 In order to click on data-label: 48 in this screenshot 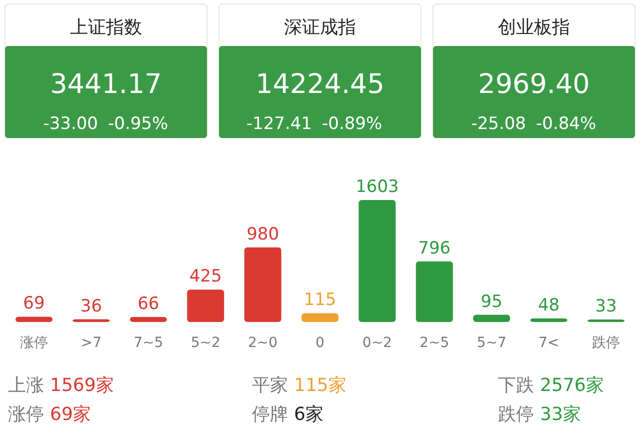, I will do `click(549, 305)`.